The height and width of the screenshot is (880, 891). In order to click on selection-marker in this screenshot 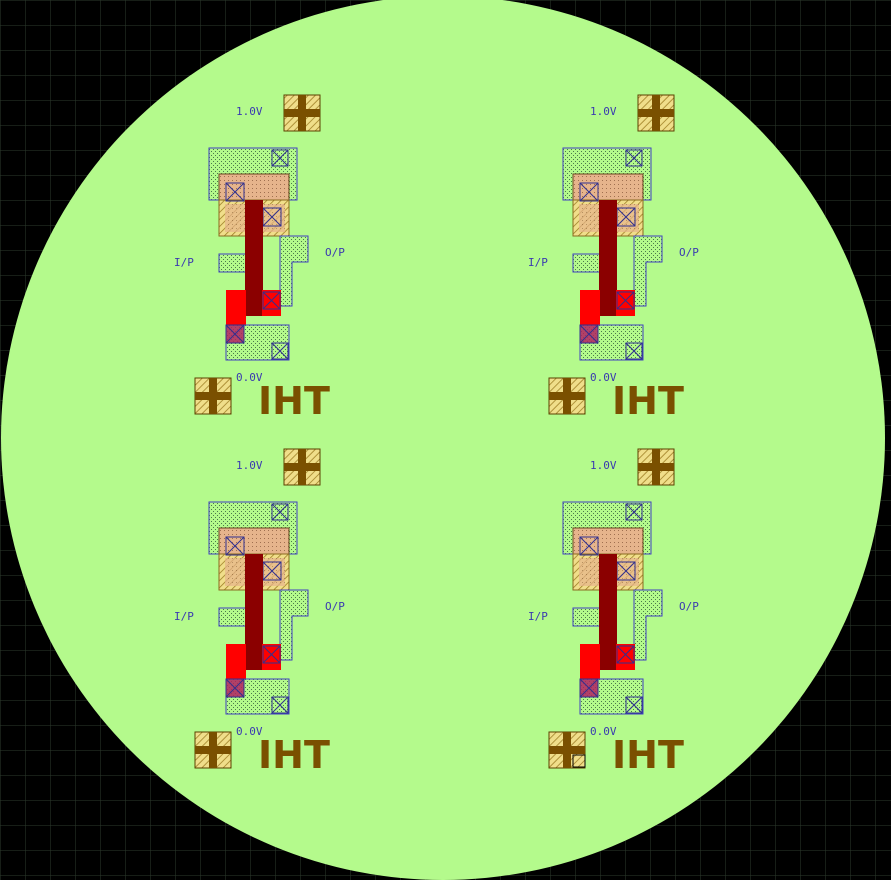, I will do `click(579, 761)`.